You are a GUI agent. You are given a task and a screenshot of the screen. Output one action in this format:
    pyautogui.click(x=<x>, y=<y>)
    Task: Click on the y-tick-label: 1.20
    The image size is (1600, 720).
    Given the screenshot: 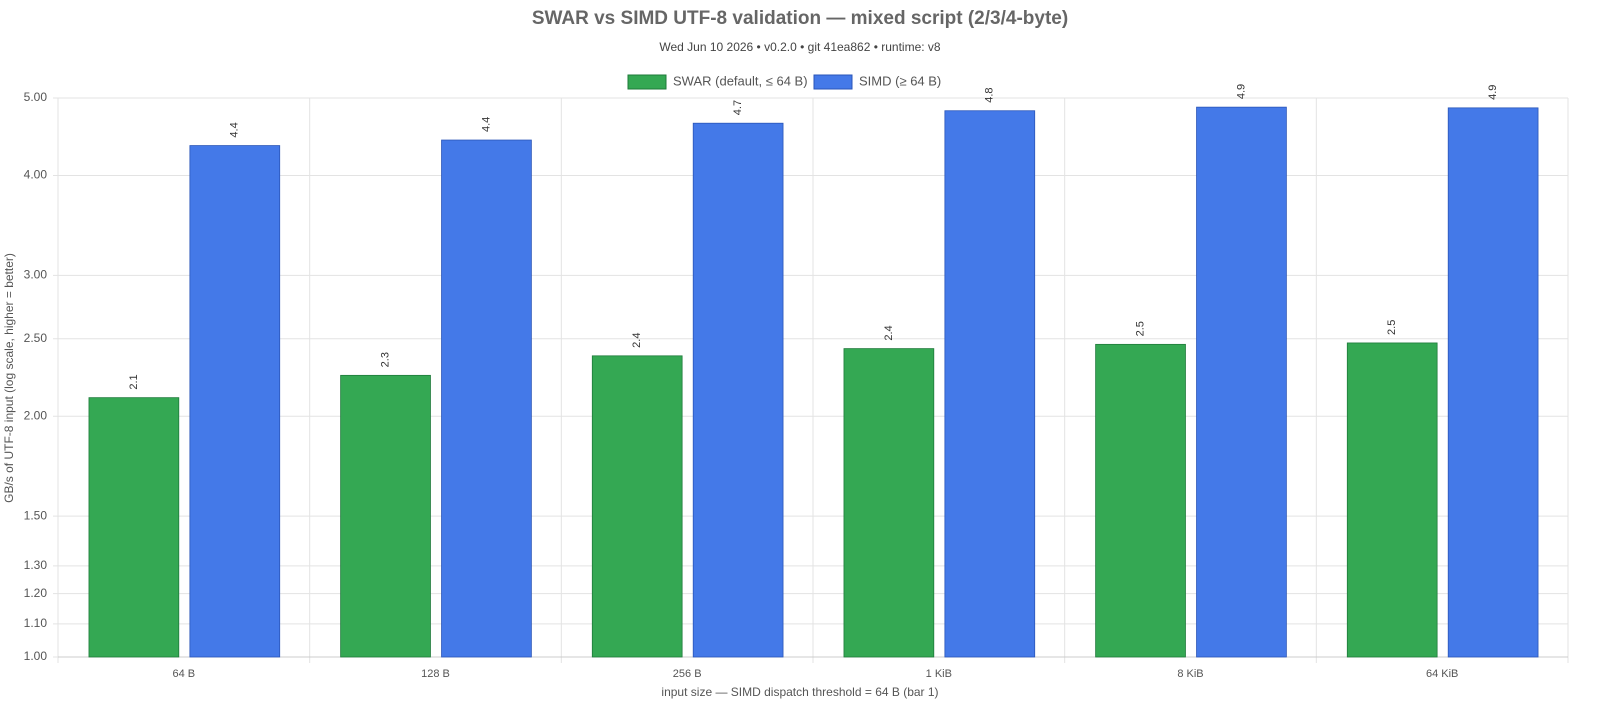 What is the action you would take?
    pyautogui.click(x=36, y=593)
    